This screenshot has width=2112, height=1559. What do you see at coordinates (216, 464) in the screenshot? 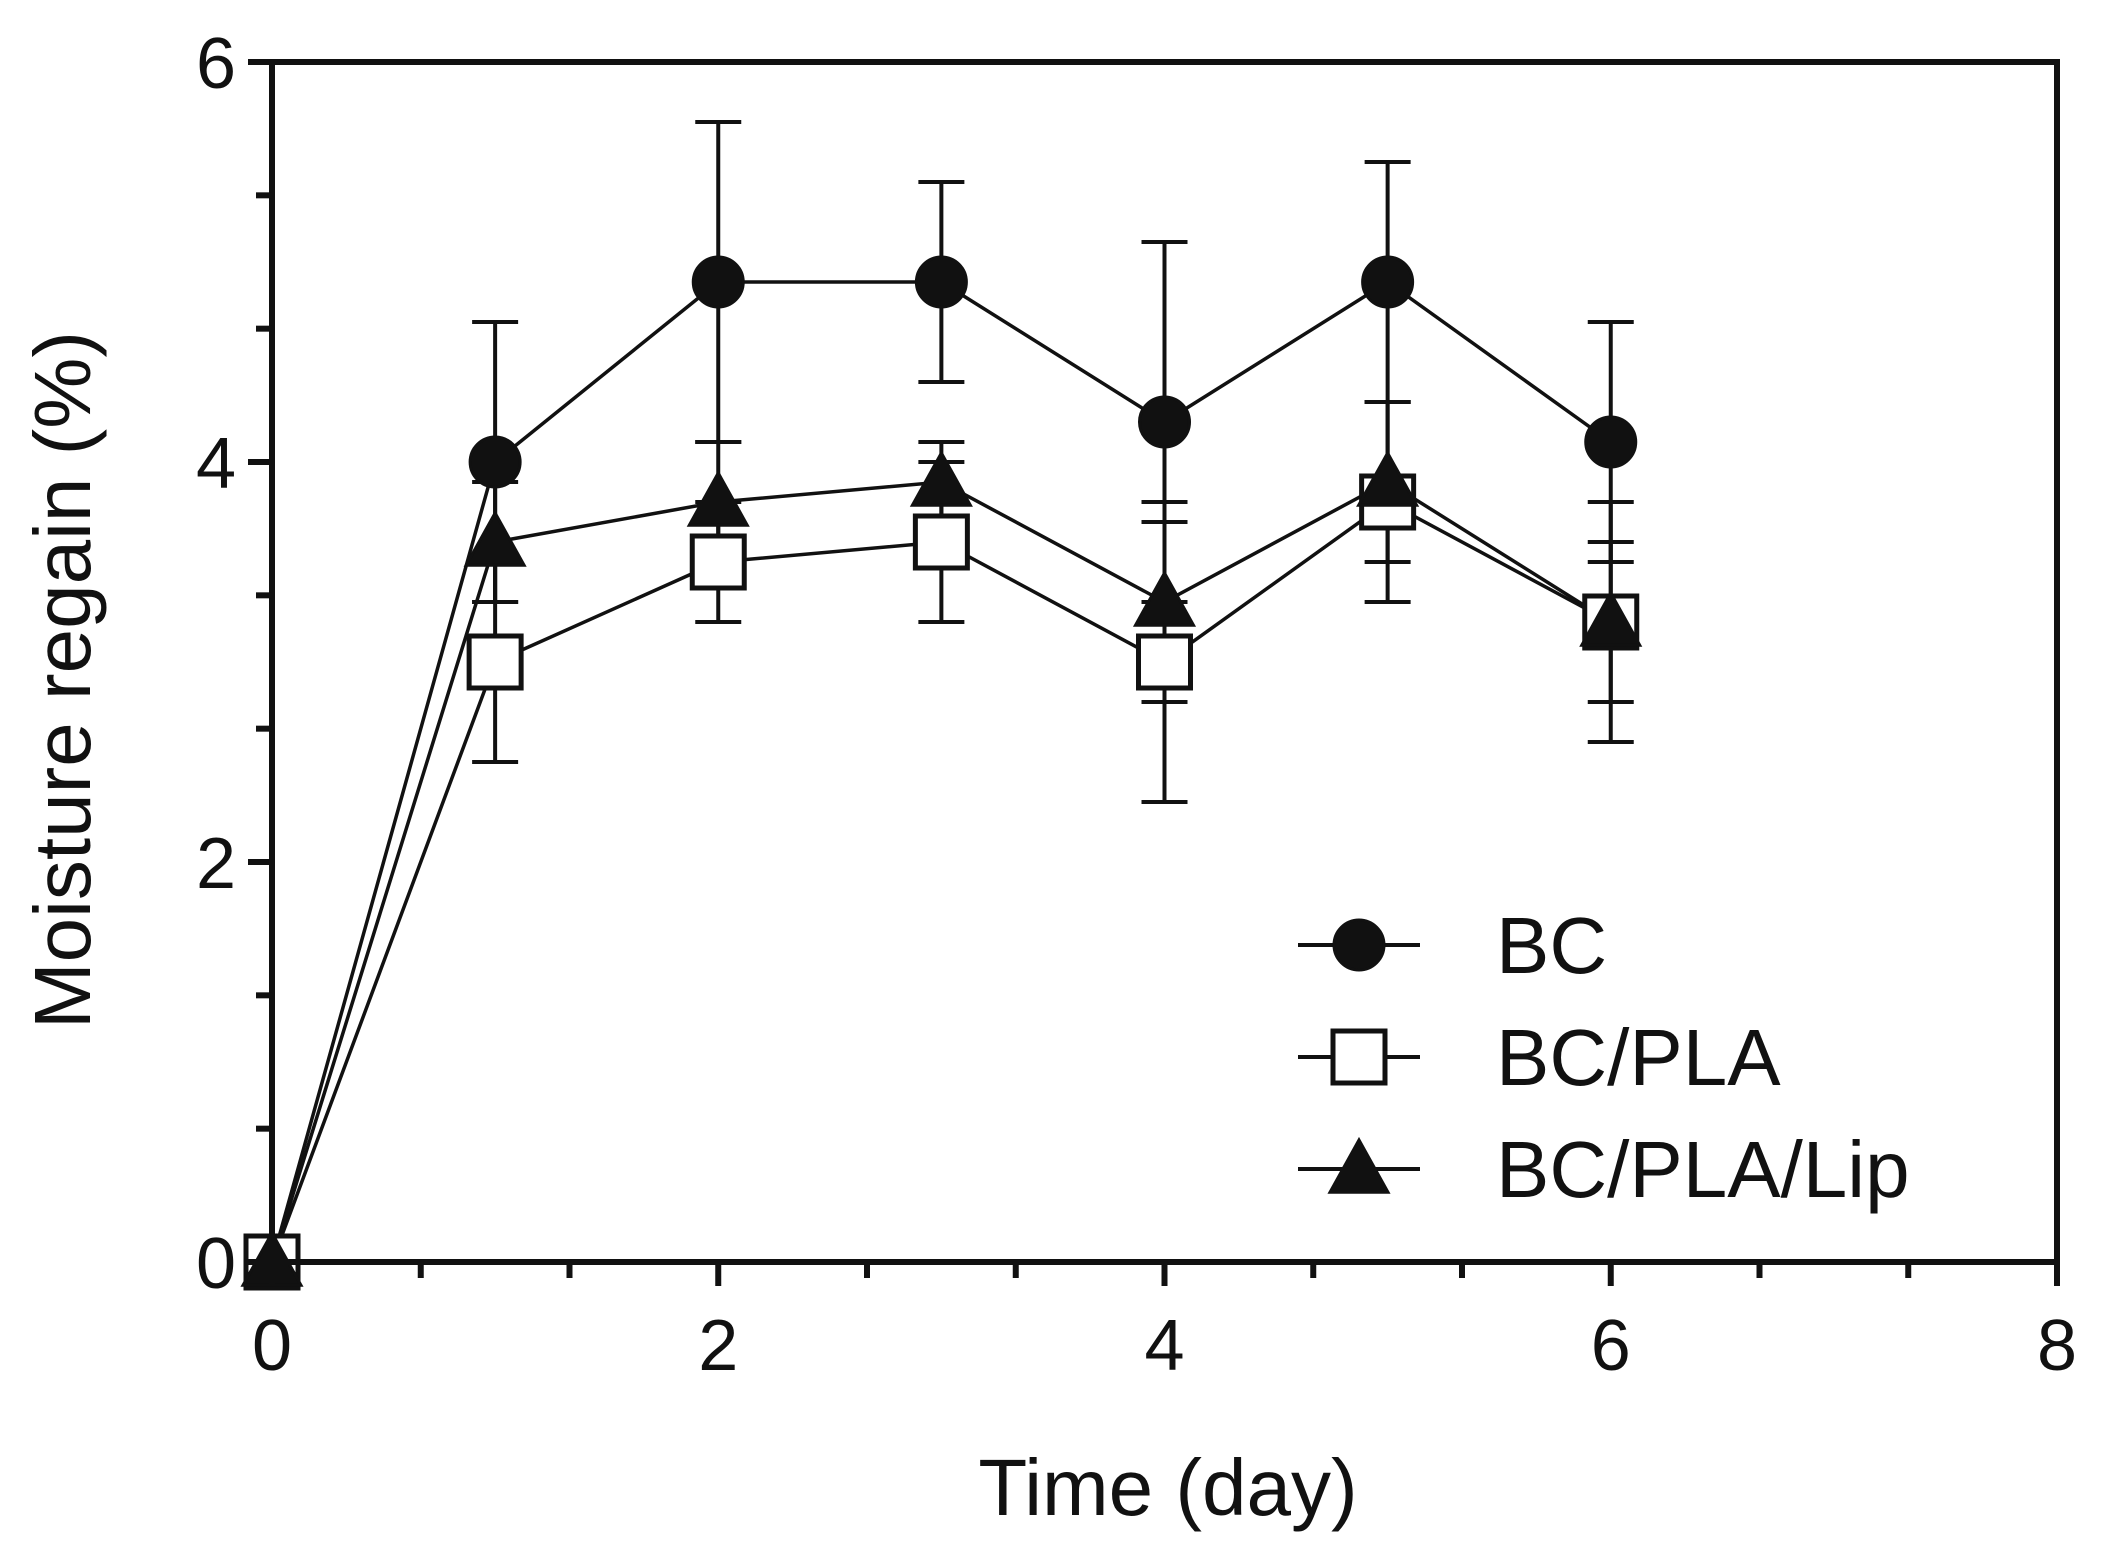
I see `y-tick-label: 4` at bounding box center [216, 464].